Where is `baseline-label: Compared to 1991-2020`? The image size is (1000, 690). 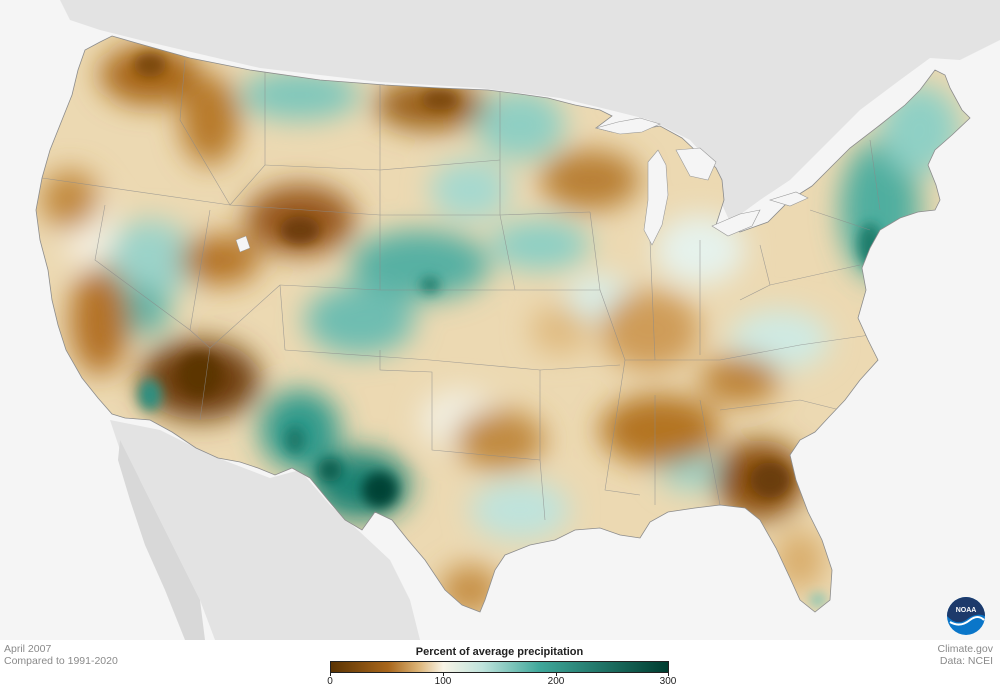 baseline-label: Compared to 1991-2020 is located at coordinates (61, 661).